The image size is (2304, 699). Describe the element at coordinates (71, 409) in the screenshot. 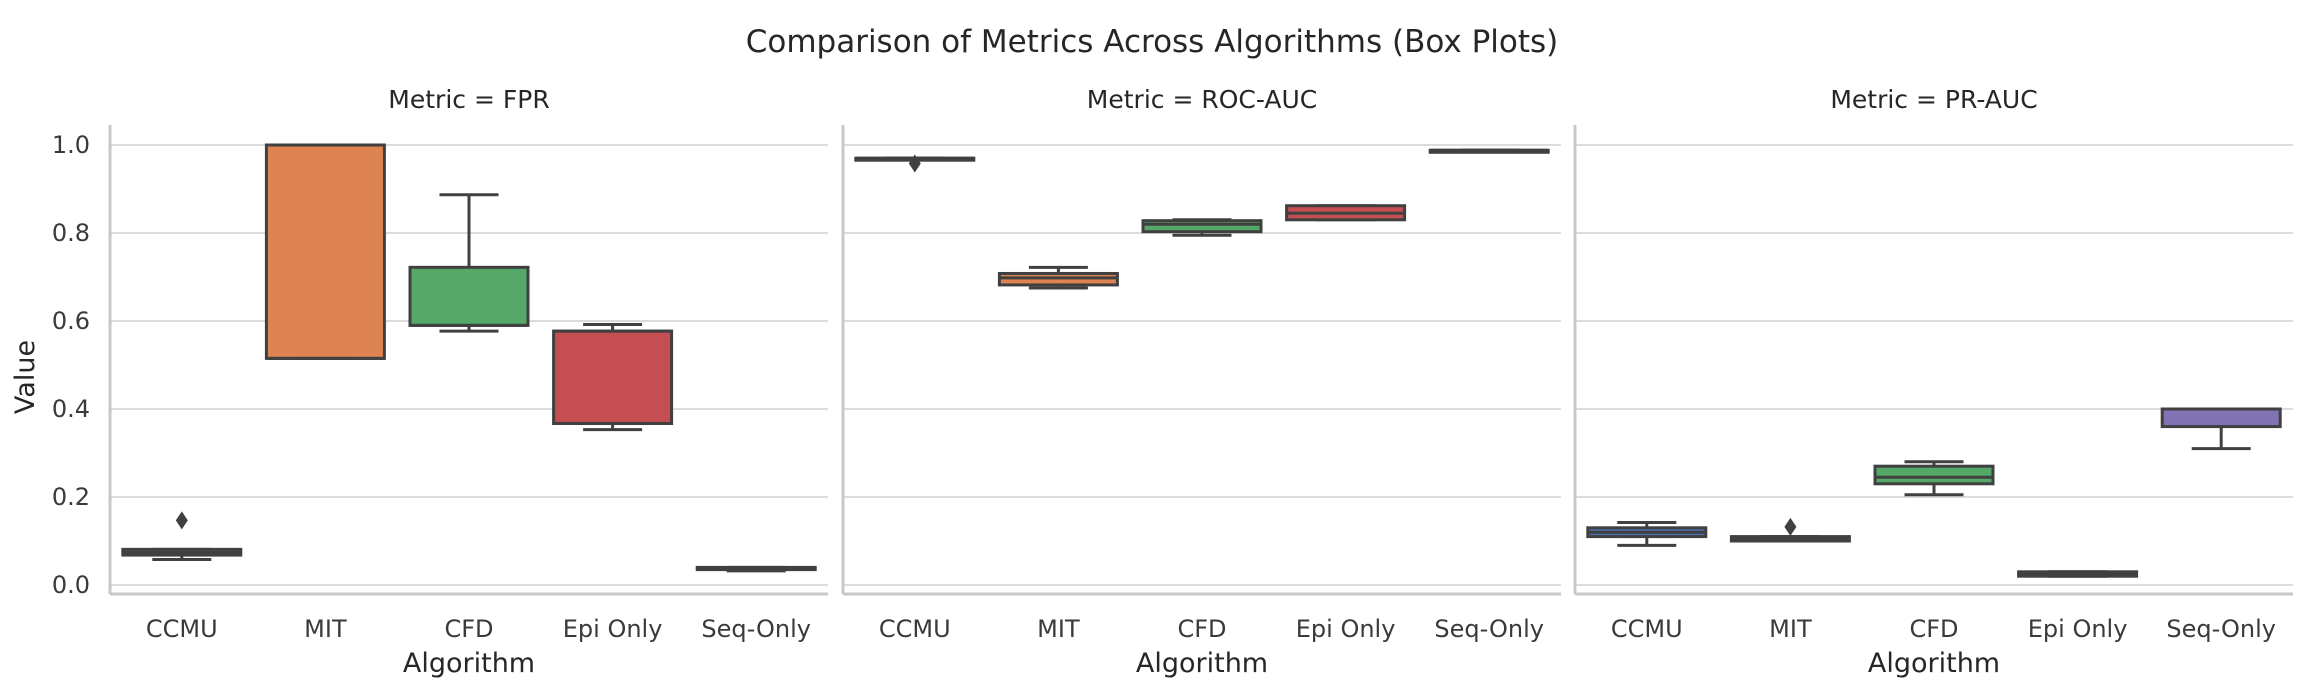

I see `y-tick-label: 0.4` at that location.